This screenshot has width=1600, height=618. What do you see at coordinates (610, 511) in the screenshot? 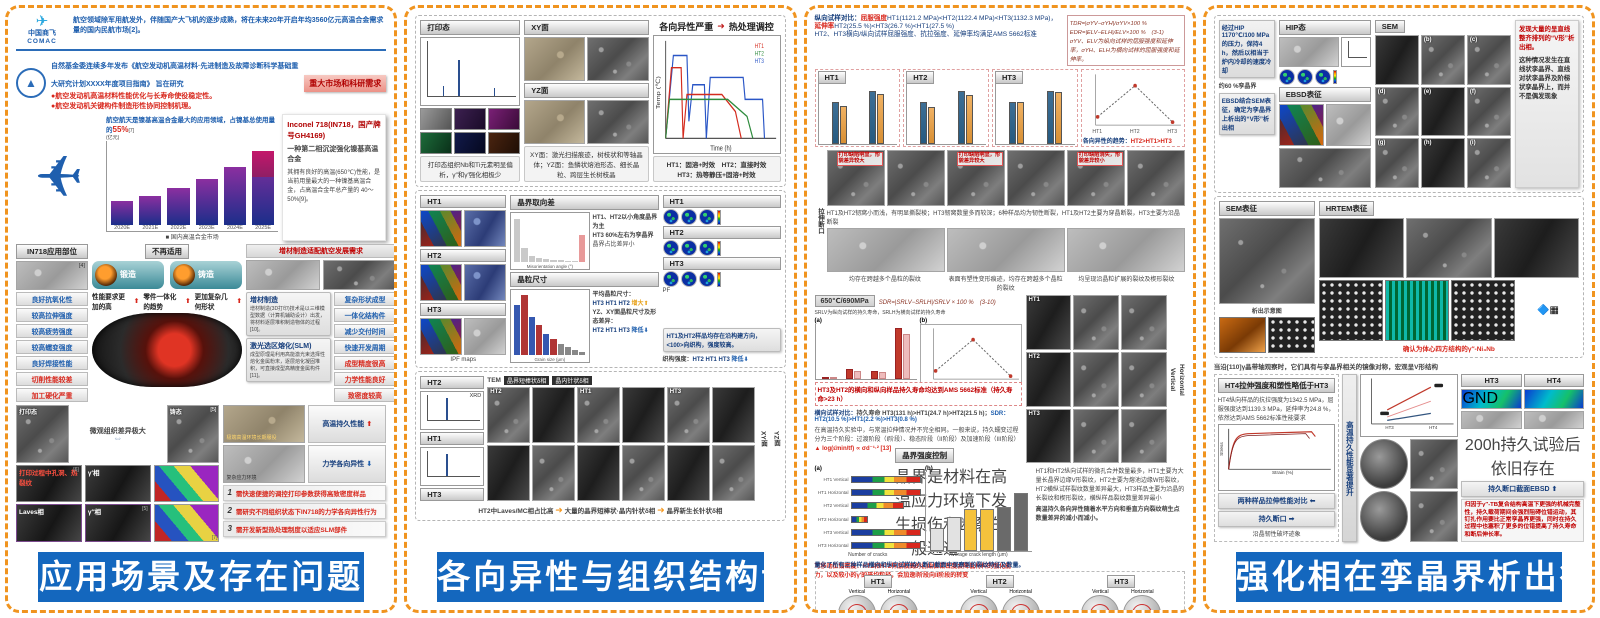
I see `delta-chain-2: 大量的晶界短棒状·晶内针状δ相` at bounding box center [610, 511].